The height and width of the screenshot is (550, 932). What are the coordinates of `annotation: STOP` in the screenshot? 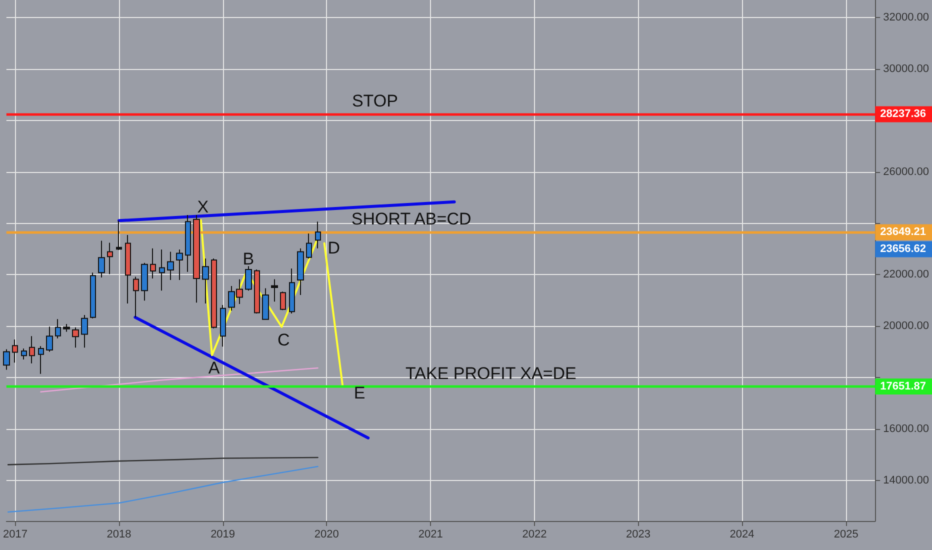 It's located at (375, 101).